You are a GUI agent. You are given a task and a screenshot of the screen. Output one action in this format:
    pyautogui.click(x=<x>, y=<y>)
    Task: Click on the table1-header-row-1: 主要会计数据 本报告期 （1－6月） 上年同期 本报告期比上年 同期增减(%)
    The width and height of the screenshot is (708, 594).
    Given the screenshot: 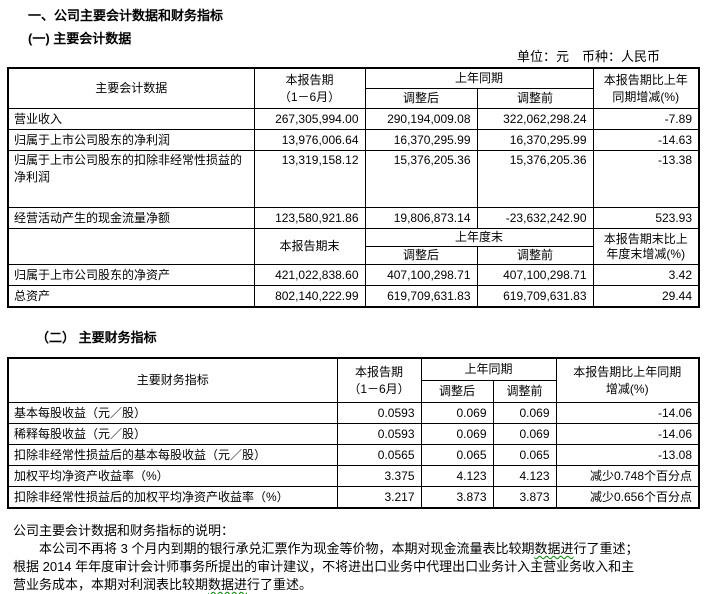 What is the action you would take?
    pyautogui.click(x=353, y=88)
    